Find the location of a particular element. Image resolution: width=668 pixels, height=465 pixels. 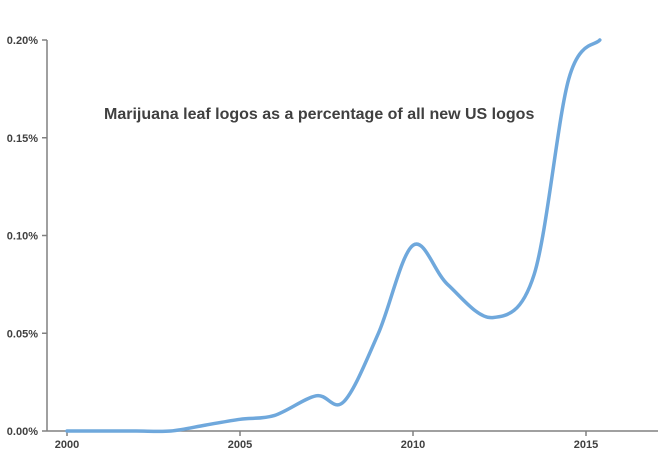

y-tick-label: 0.00% is located at coordinates (22, 432).